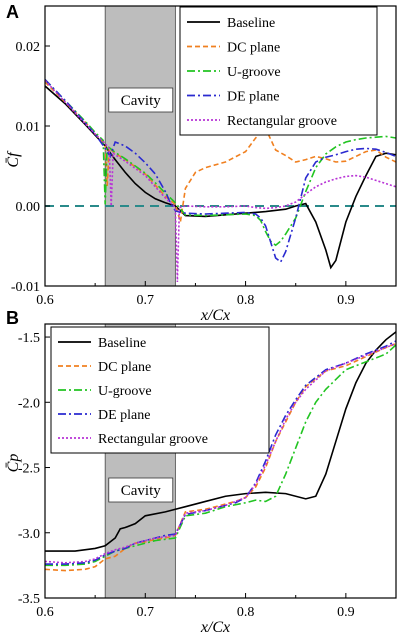 This screenshot has width=401, height=632. I want to click on panel-a-label: A, so click(12, 12).